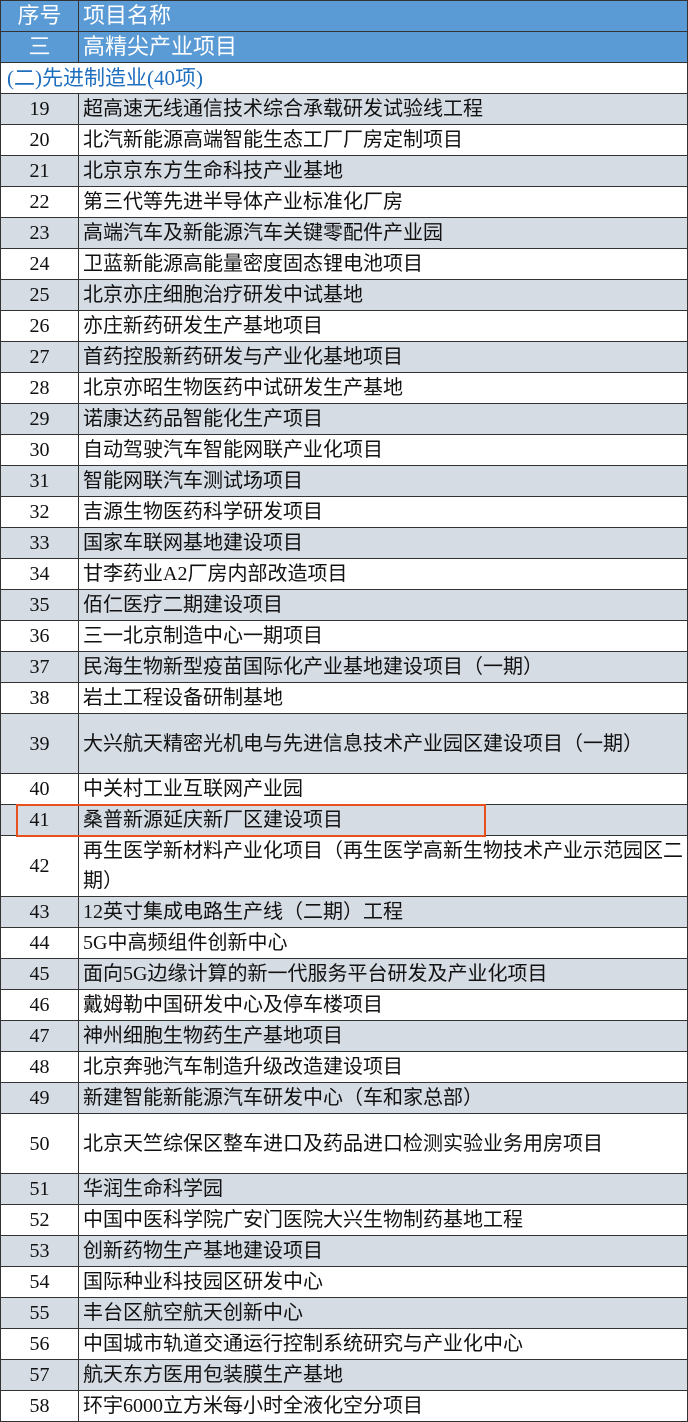 This screenshot has height=1422, width=688. What do you see at coordinates (383, 743) in the screenshot?
I see `row-name: 大兴航天精密光机电与先进信息技术产业园区建设项目（一期）` at bounding box center [383, 743].